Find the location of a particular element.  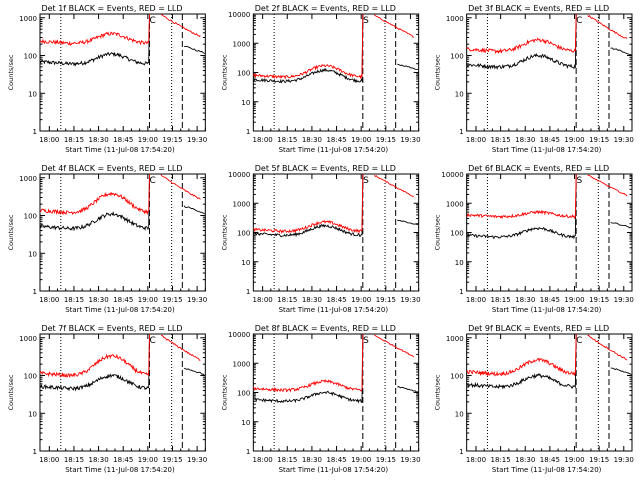

panel-title: Det 1f BLACK = Events, RED = LLD is located at coordinates (111, 8).